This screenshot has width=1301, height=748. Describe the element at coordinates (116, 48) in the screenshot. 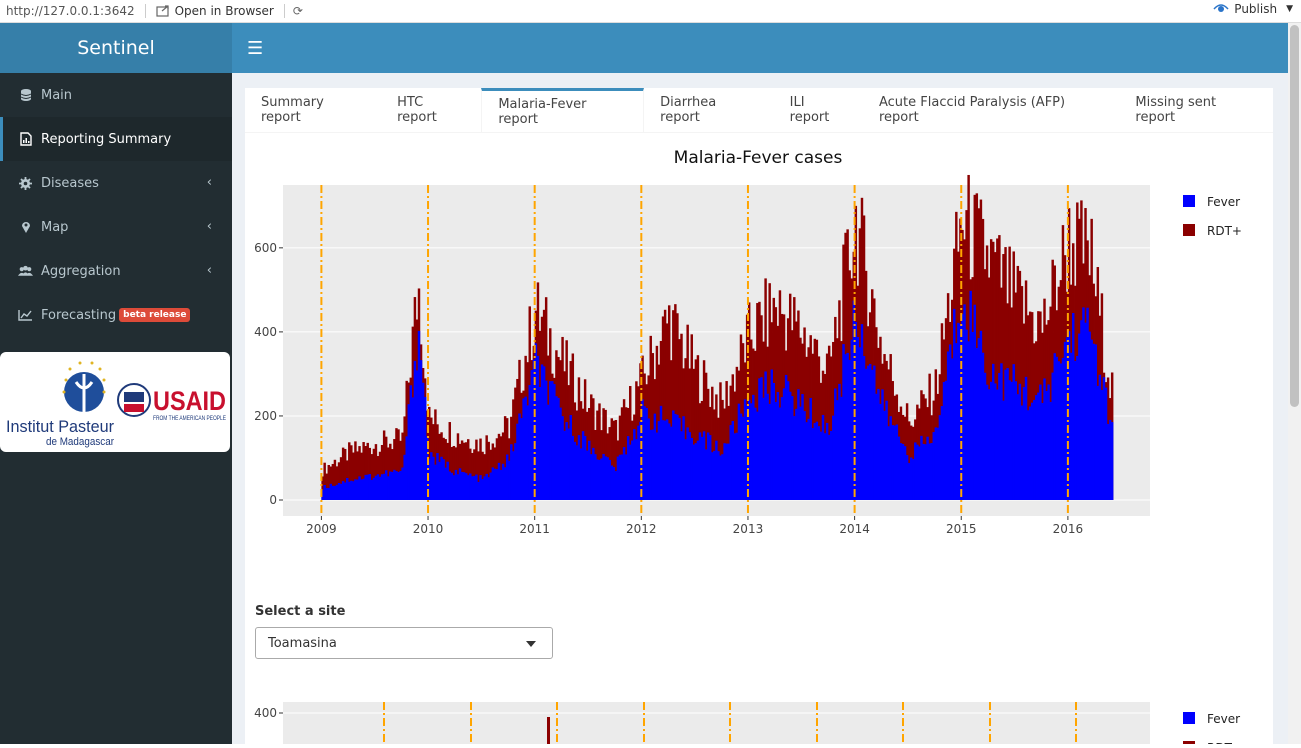

I see `app-title: Sentinel` at that location.